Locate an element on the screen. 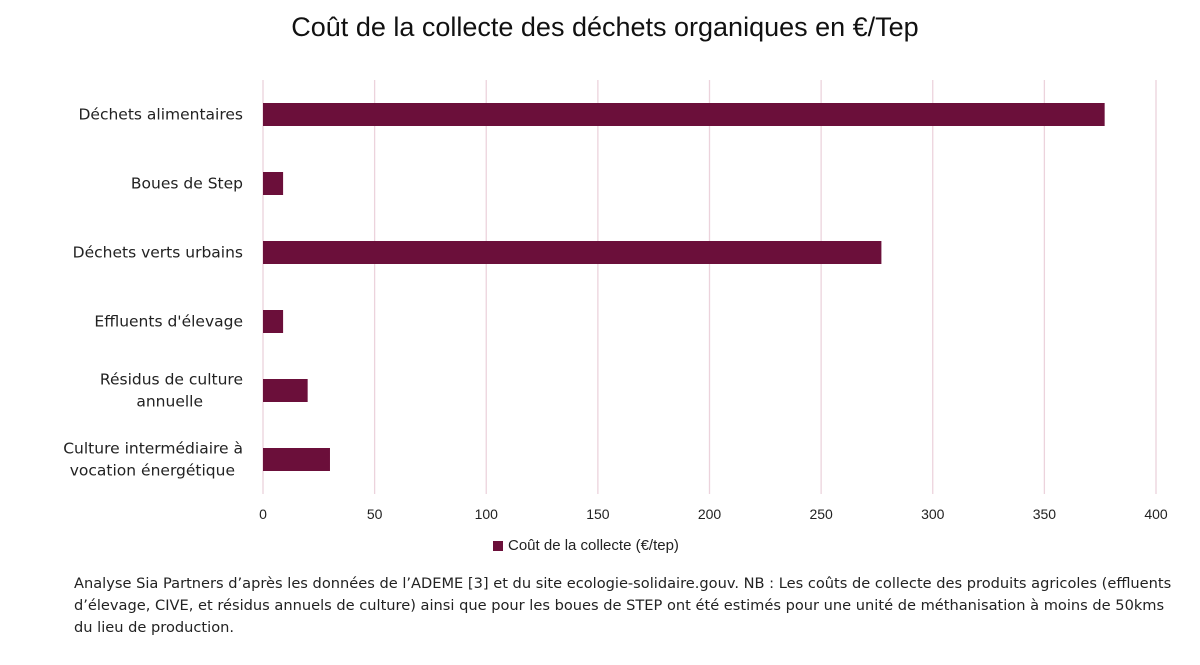 This screenshot has height=665, width=1200. x-axis-tick-labels: 0 50 100 150 200 250 300 350 400 is located at coordinates (713, 514).